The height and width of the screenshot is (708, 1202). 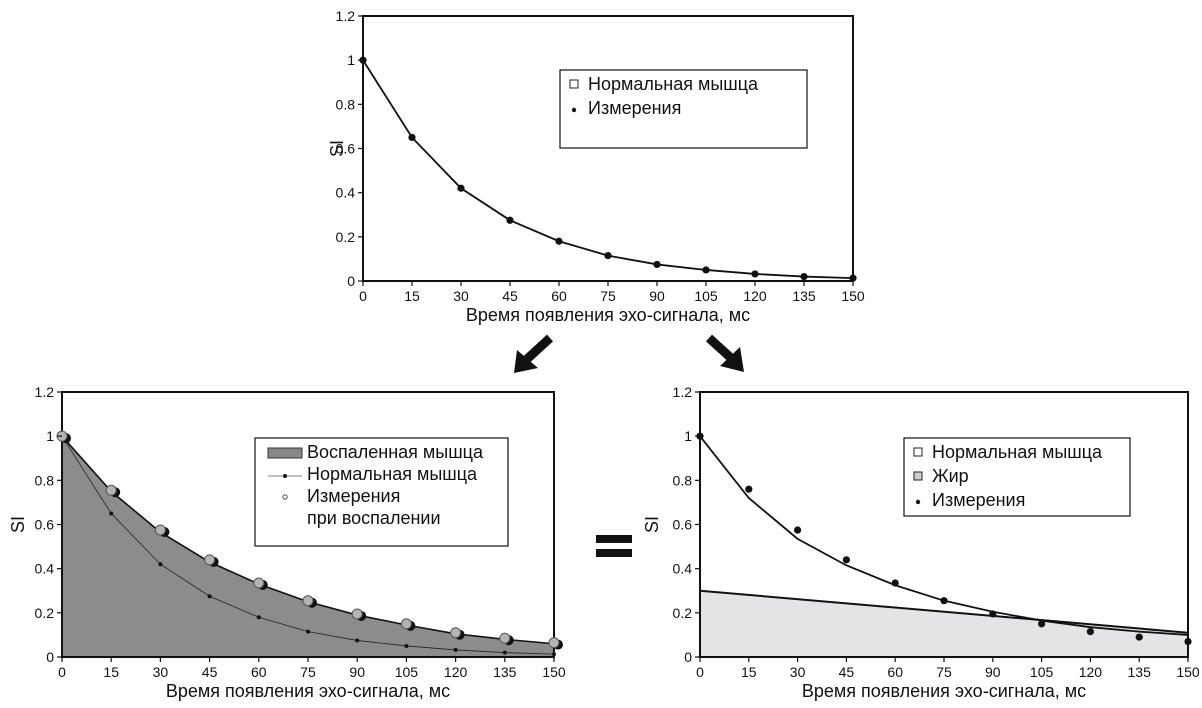 What do you see at coordinates (950, 476) in the screenshot?
I see `legend-label: Жир` at bounding box center [950, 476].